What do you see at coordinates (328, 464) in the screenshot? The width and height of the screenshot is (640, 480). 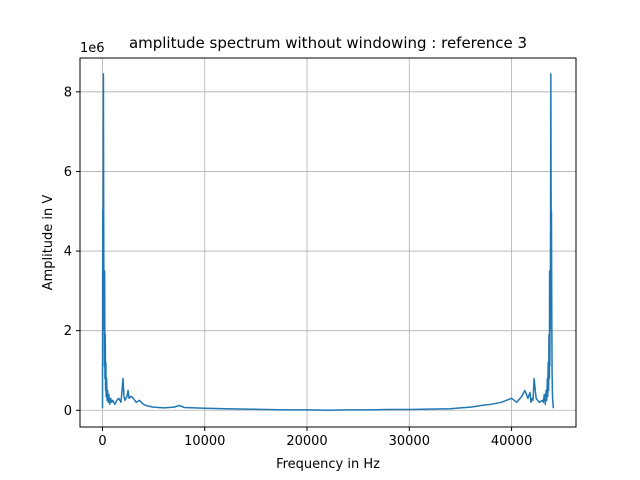 I see `x-axis-label: Frequency in Hz` at bounding box center [328, 464].